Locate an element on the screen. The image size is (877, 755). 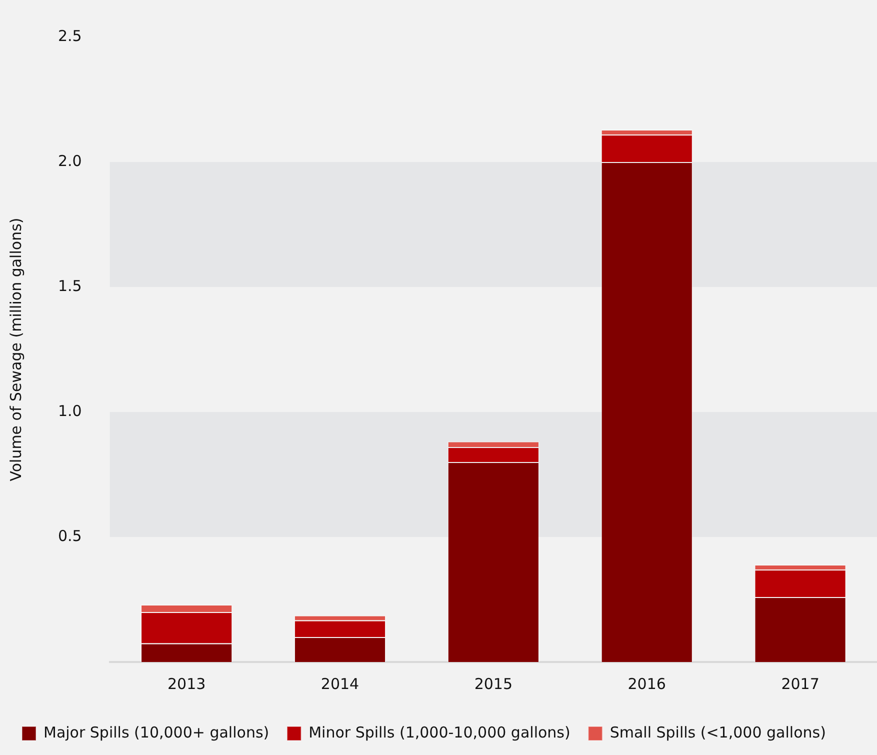
y-tick-label: 1.5 is located at coordinates (70, 285).